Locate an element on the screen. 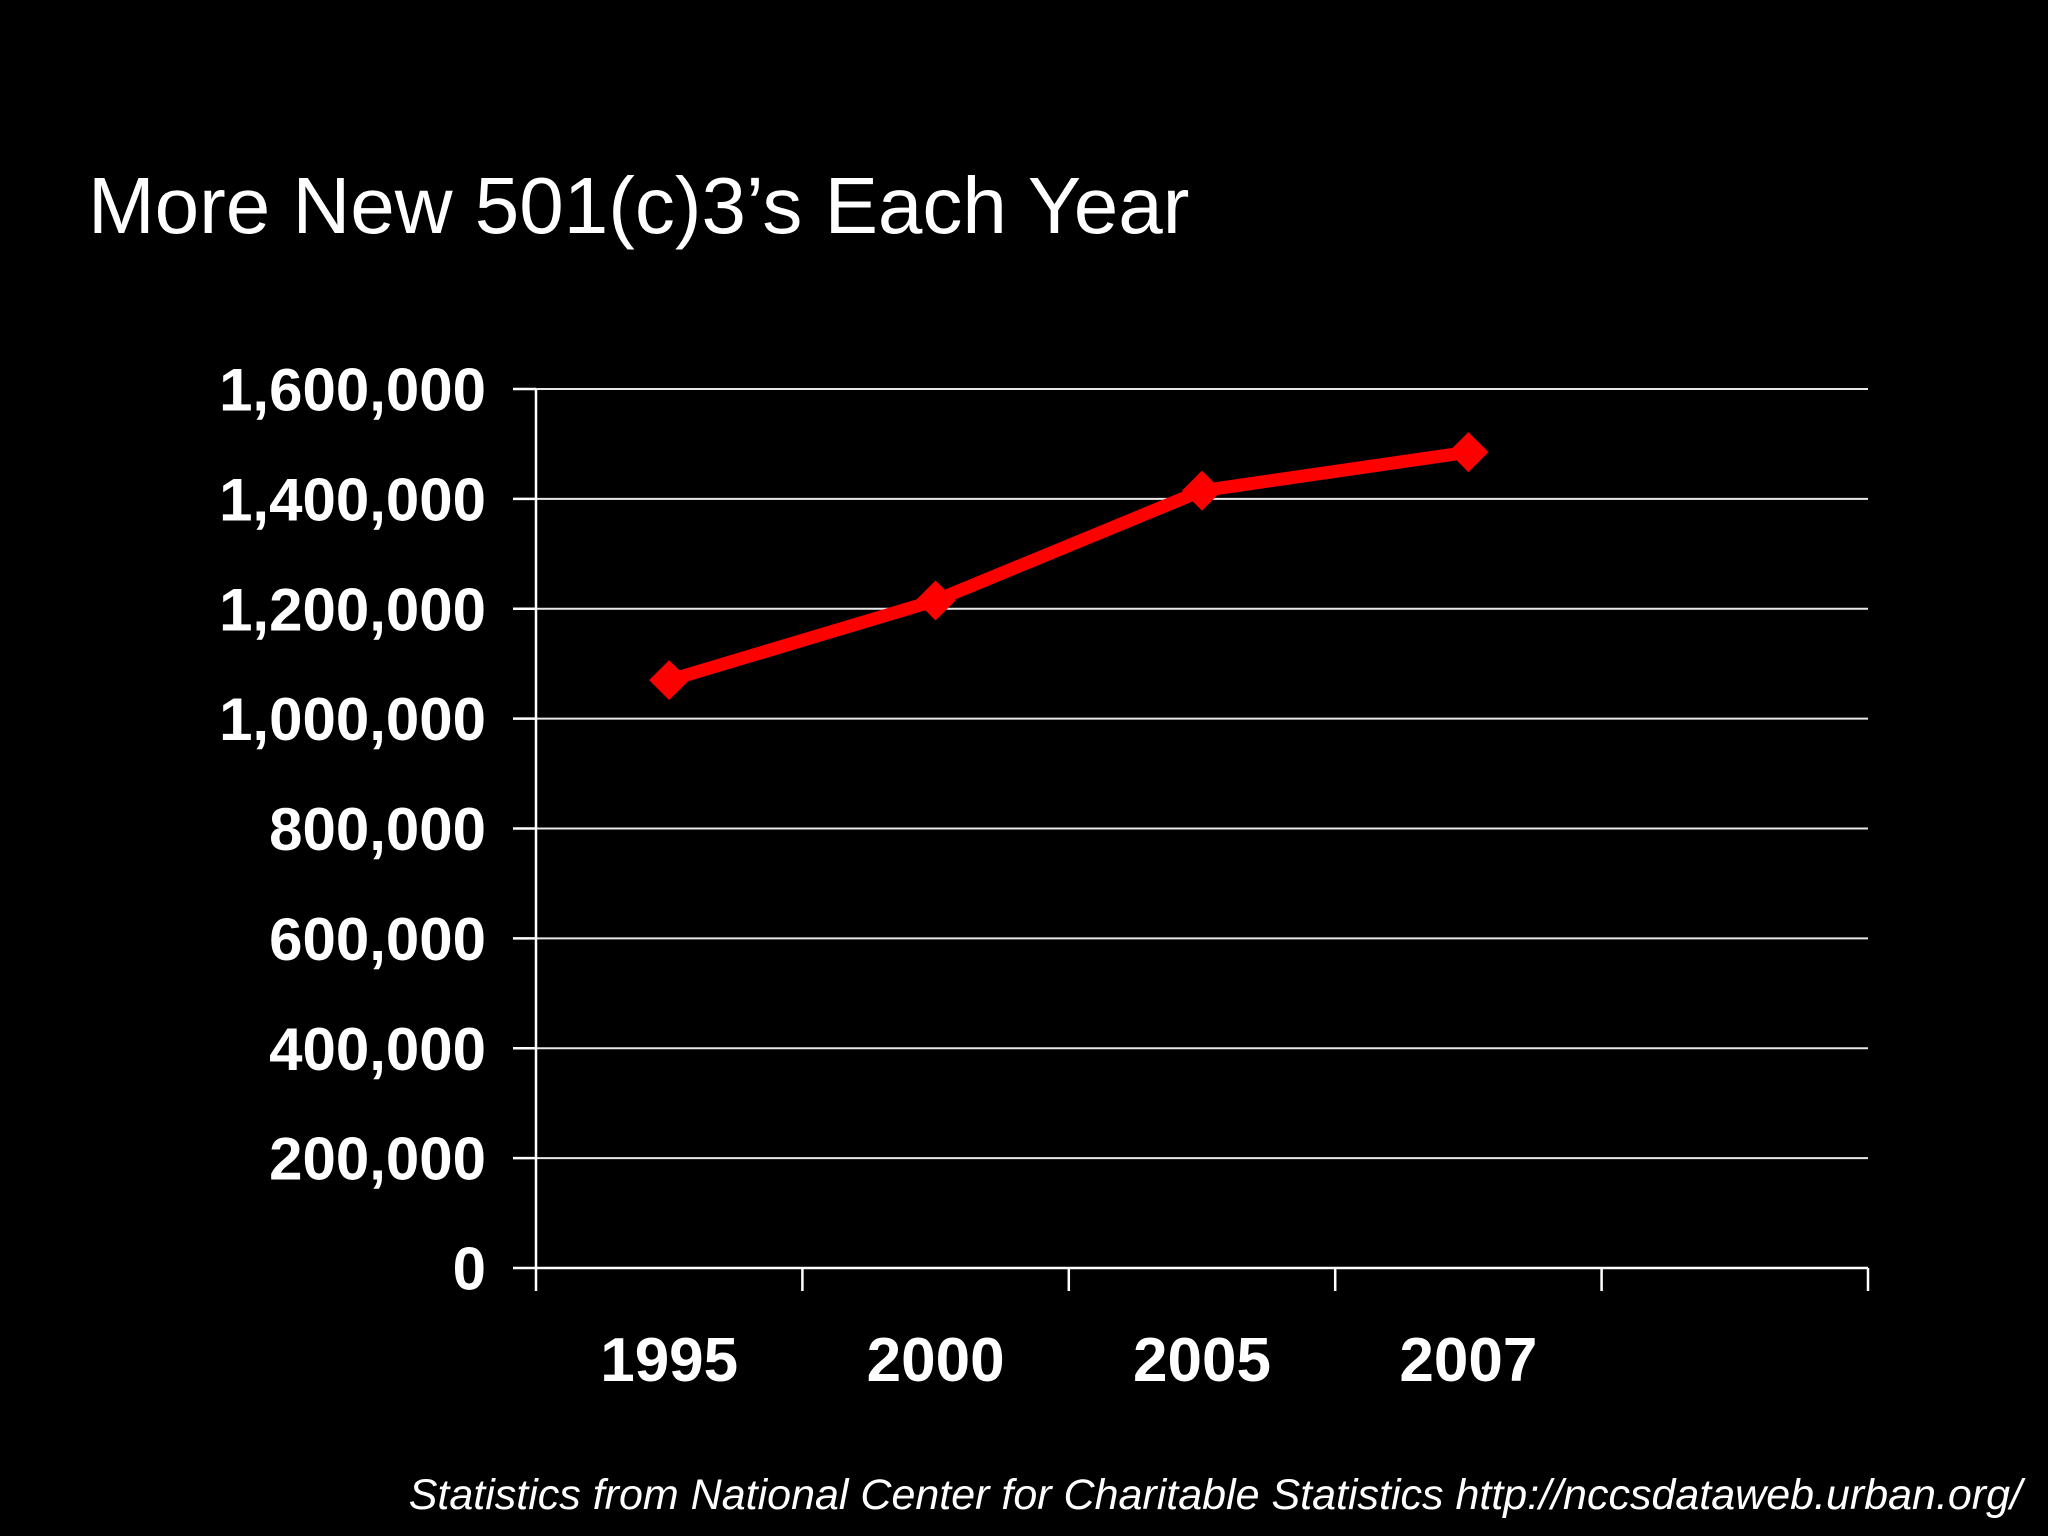 The height and width of the screenshot is (1536, 2048). slide-title: More New 501(c)3’s Each Year is located at coordinates (639, 205).